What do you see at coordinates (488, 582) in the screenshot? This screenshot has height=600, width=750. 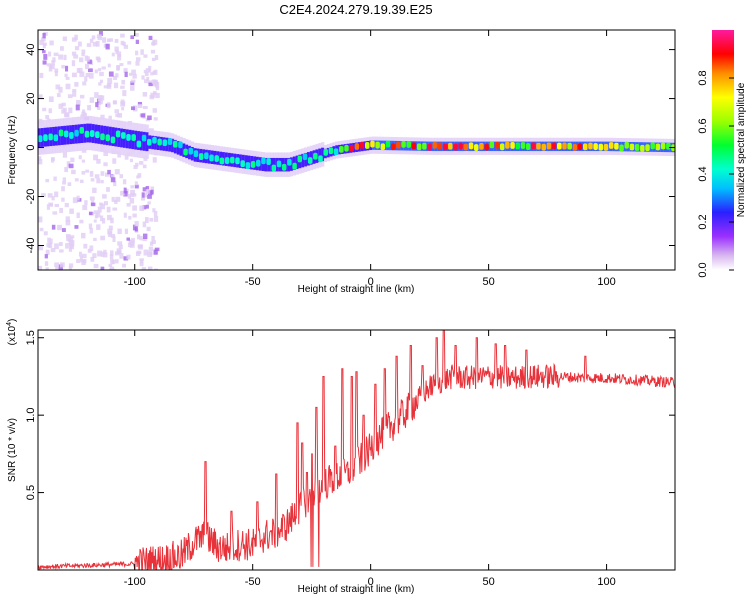 I see `x-tick-label: 50` at bounding box center [488, 582].